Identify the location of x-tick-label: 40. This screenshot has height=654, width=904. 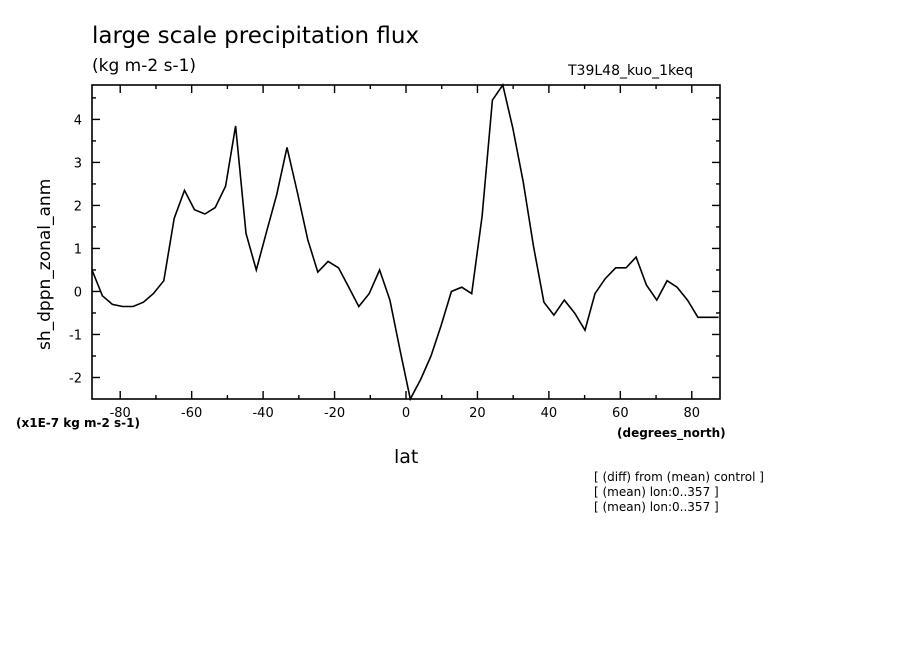
(549, 413).